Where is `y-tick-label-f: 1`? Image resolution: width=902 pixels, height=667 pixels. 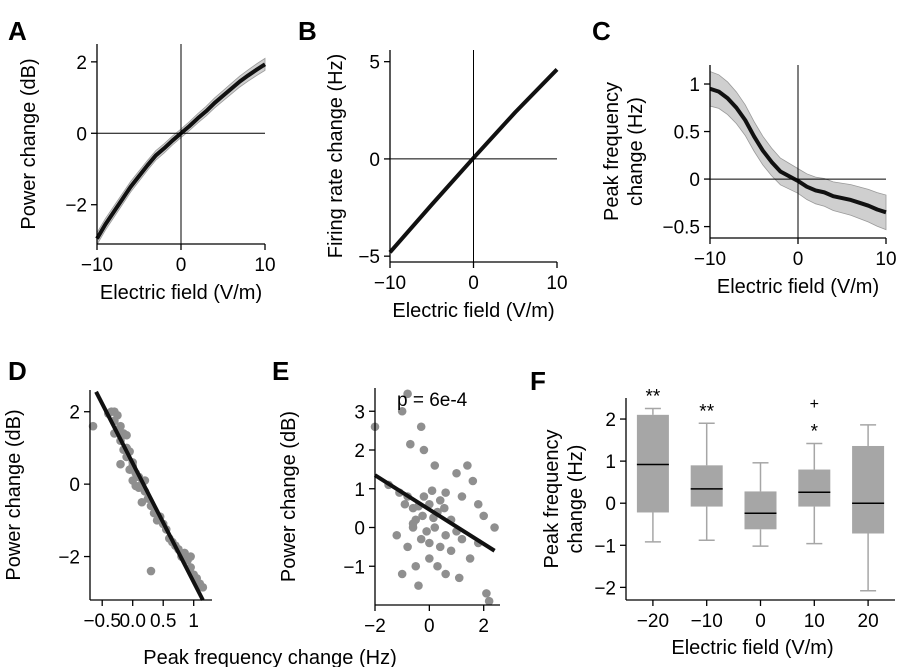
y-tick-label-f: 1 is located at coordinates (610, 462).